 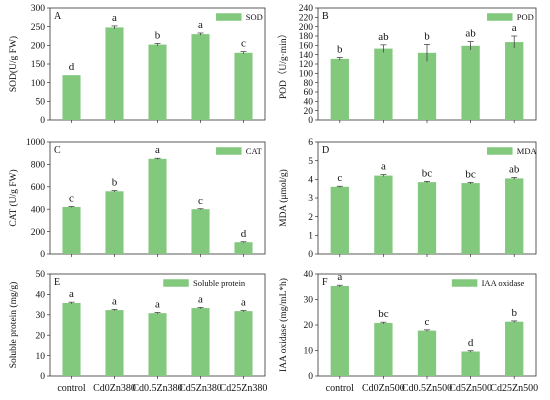 What do you see at coordinates (514, 169) in the screenshot?
I see `sig-letter-d-5: ab` at bounding box center [514, 169].